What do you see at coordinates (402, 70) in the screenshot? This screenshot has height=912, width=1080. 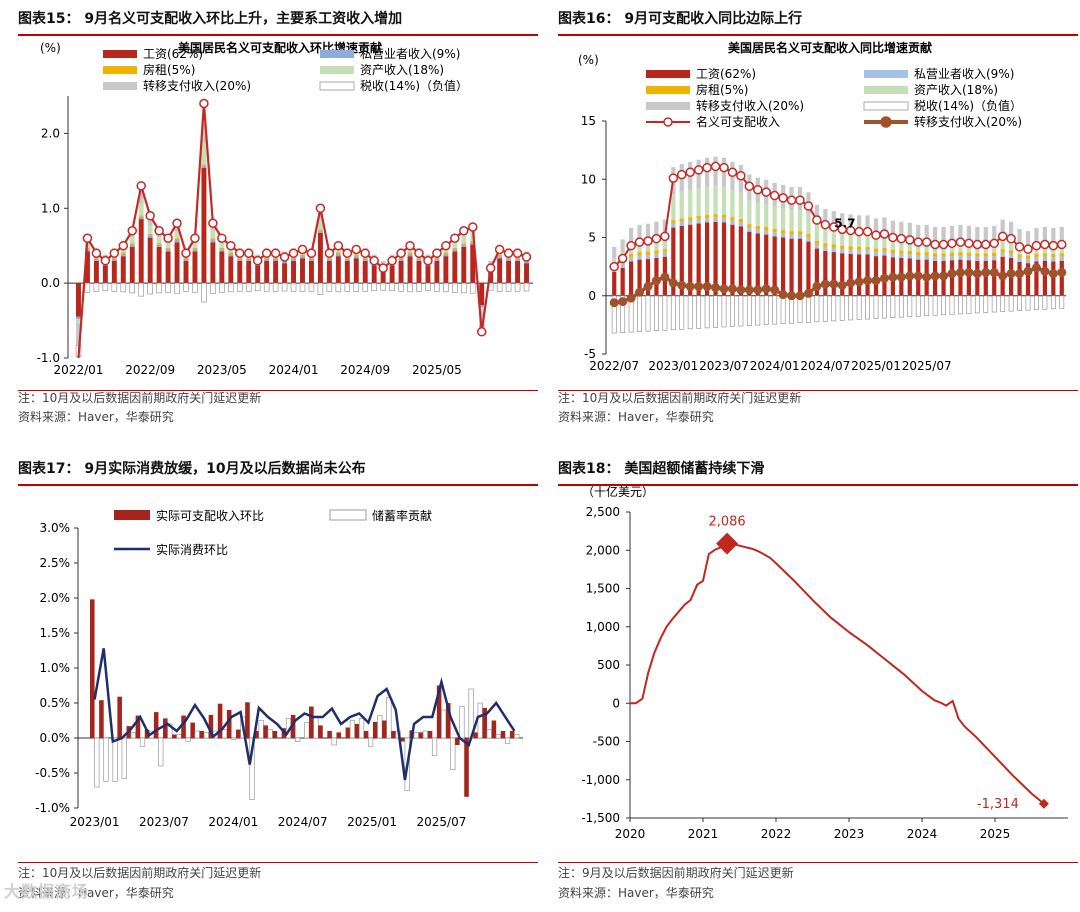 I see `legend-label: 资产收入(18%)` at bounding box center [402, 70].